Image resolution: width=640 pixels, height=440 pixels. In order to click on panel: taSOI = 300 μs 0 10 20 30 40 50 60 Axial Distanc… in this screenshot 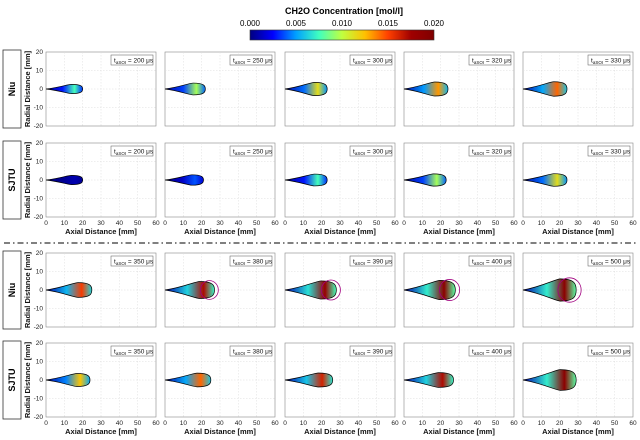, I will do `click(341, 189)`.